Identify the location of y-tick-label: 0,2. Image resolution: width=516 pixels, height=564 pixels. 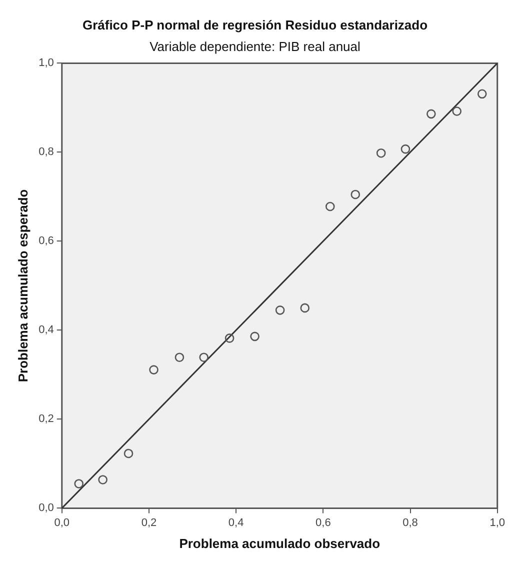
(46, 419).